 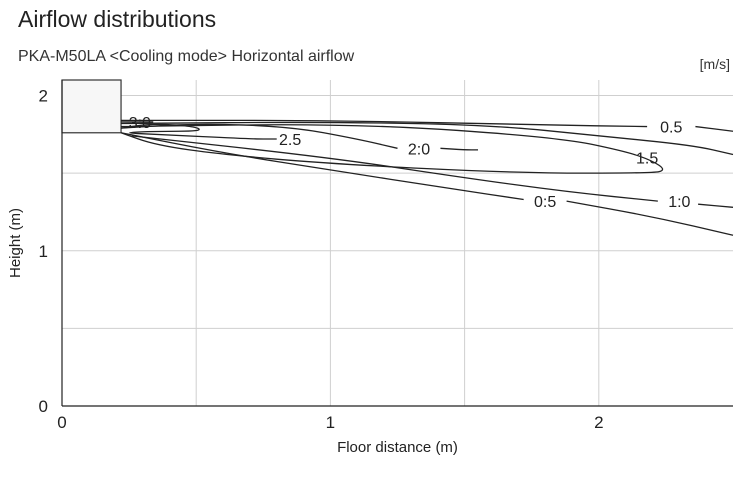 I want to click on y-tick-label: 2, so click(x=43, y=96).